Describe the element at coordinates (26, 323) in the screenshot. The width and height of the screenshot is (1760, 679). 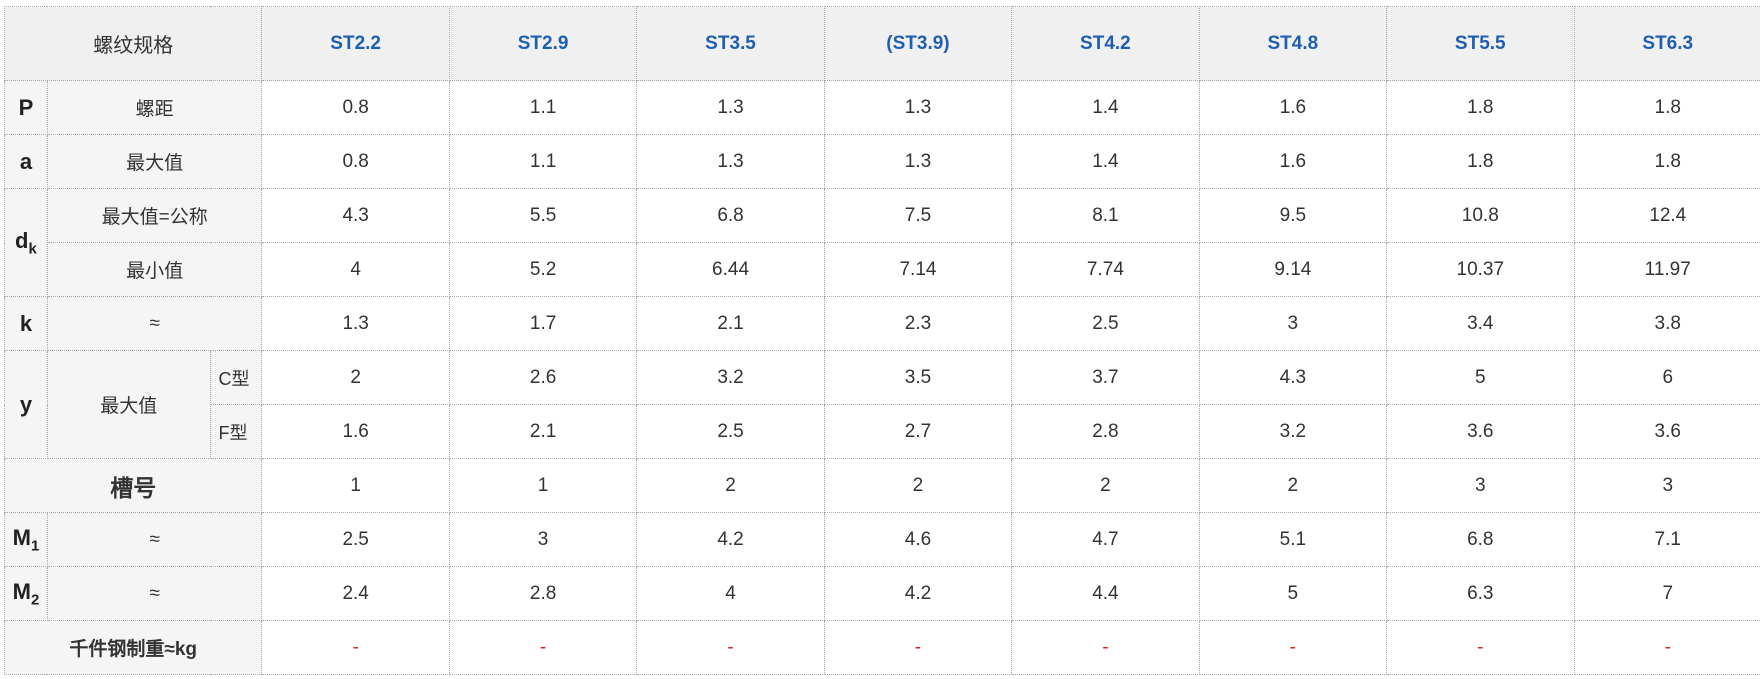
I see `row-symbol-k: k` at that location.